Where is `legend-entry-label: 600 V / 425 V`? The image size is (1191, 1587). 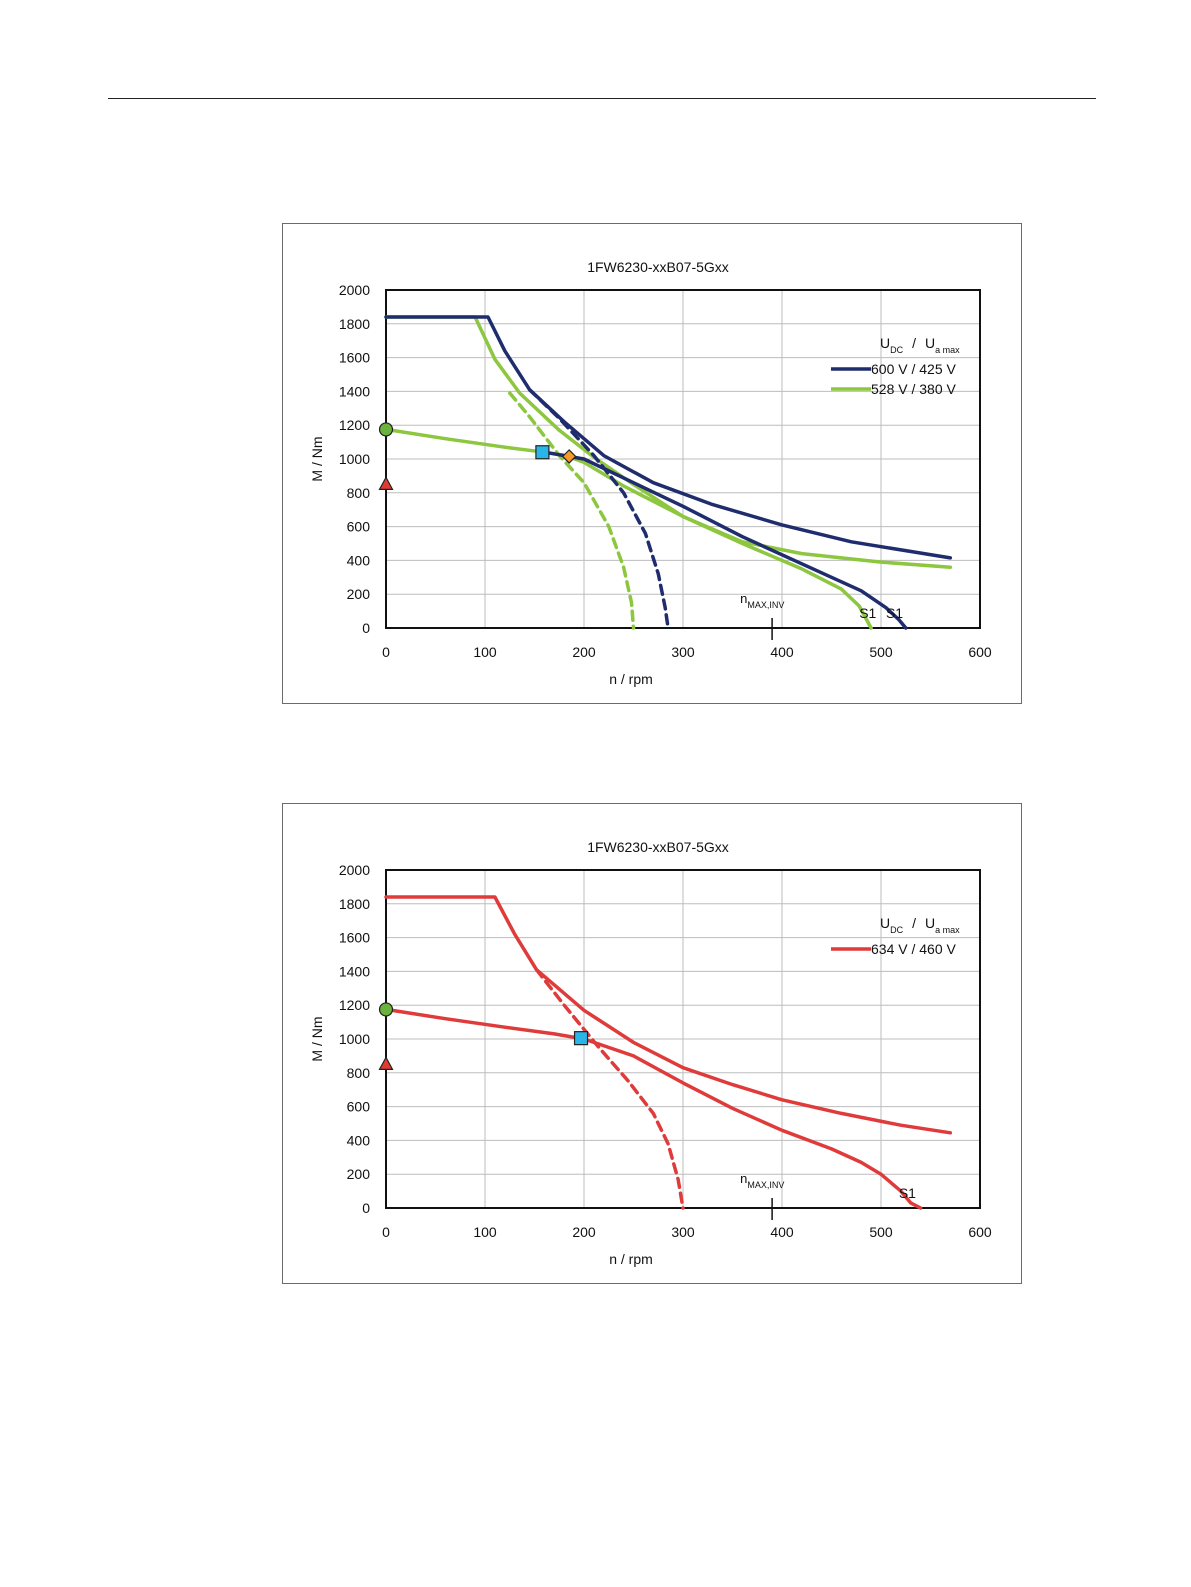 legend-entry-label: 600 V / 425 V is located at coordinates (914, 369).